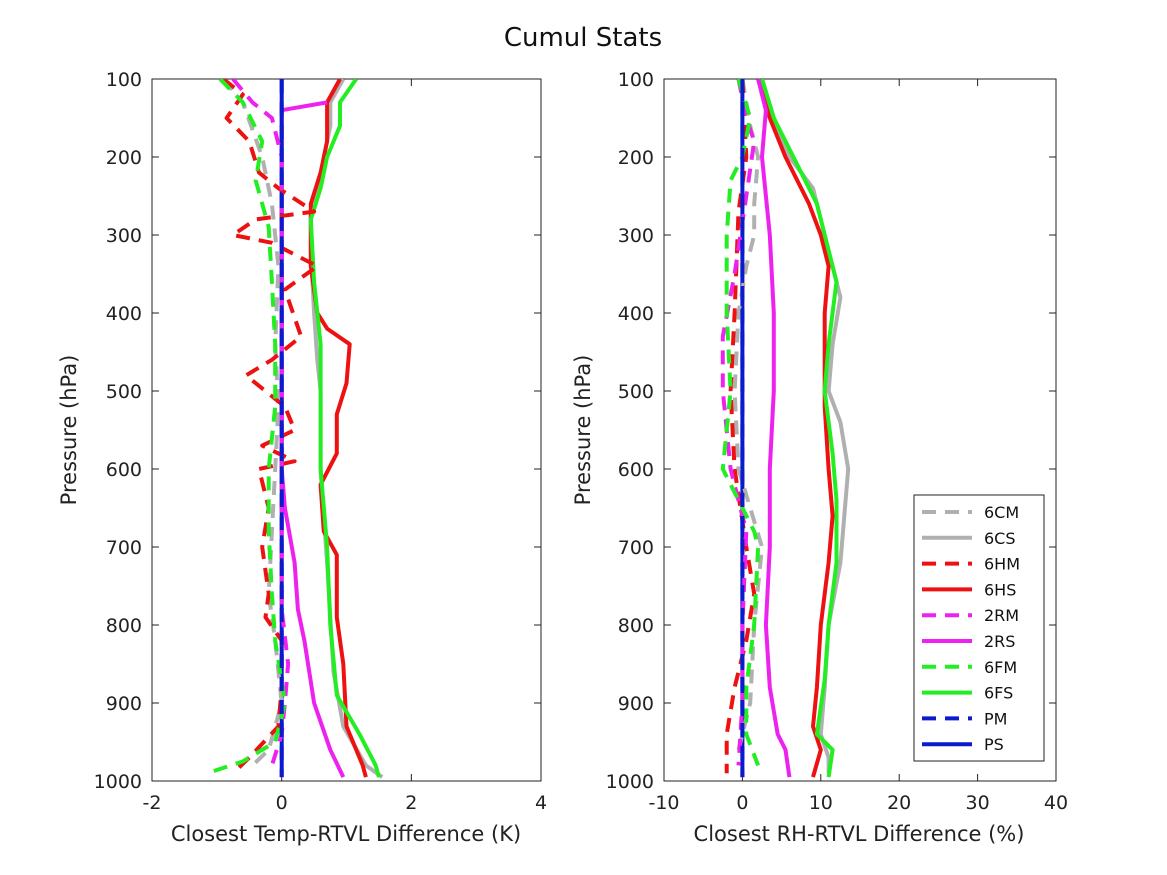 The height and width of the screenshot is (875, 1167). I want to click on legend-label-6cs: 6CS, so click(1000, 538).